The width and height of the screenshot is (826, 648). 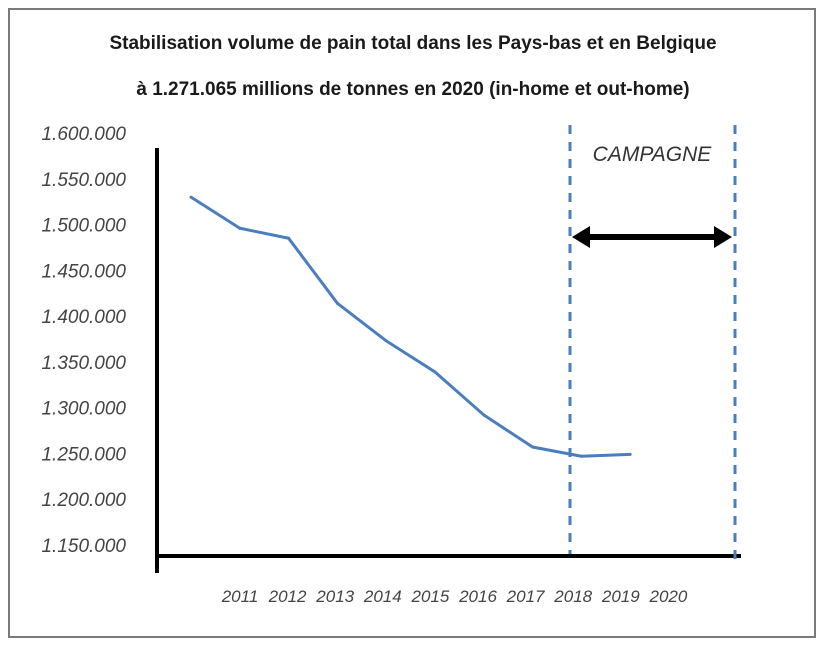 What do you see at coordinates (83, 317) in the screenshot?
I see `y-tick-label: 1.400.000` at bounding box center [83, 317].